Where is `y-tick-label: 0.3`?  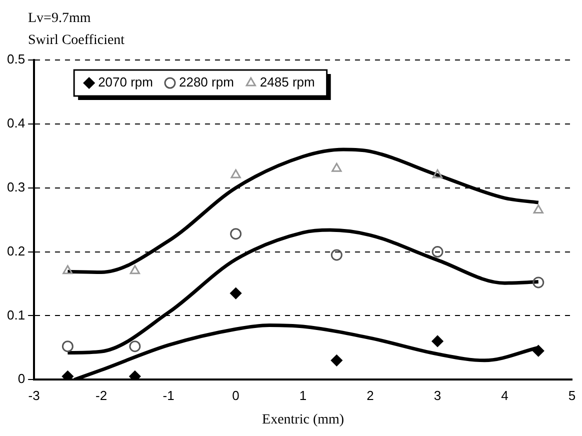
y-tick-label: 0.3 is located at coordinates (16, 186).